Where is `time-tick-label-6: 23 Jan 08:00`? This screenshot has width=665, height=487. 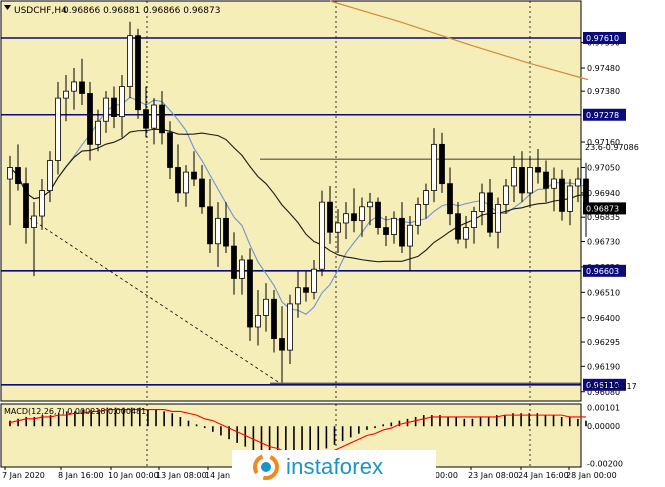
time-tick-label-6: 23 Jan 08:00 is located at coordinates (493, 475).